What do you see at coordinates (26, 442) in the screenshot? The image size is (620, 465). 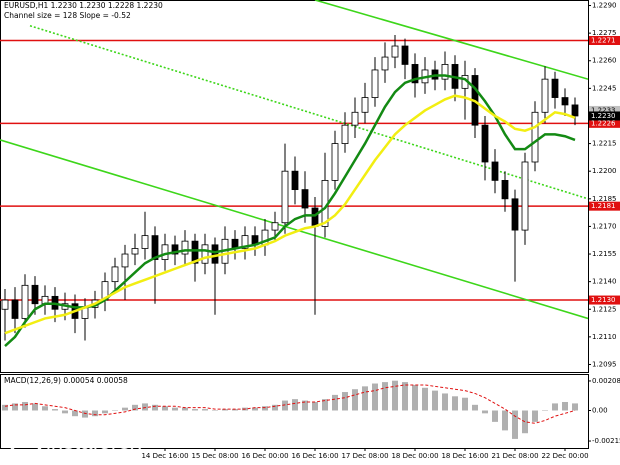 I see `logo-emblem` at bounding box center [26, 442].